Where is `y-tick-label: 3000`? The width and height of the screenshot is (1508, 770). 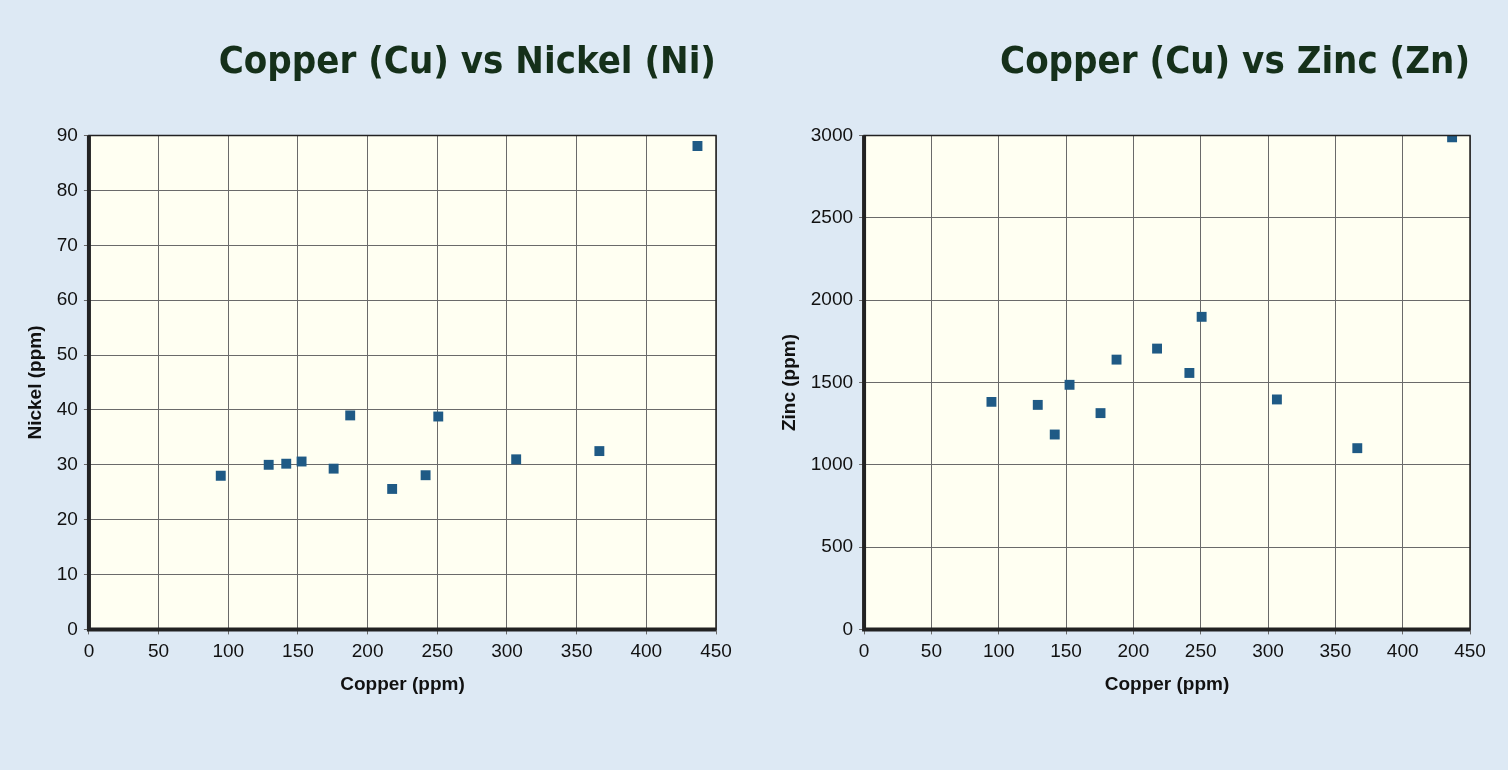 y-tick-label: 3000 is located at coordinates (832, 134).